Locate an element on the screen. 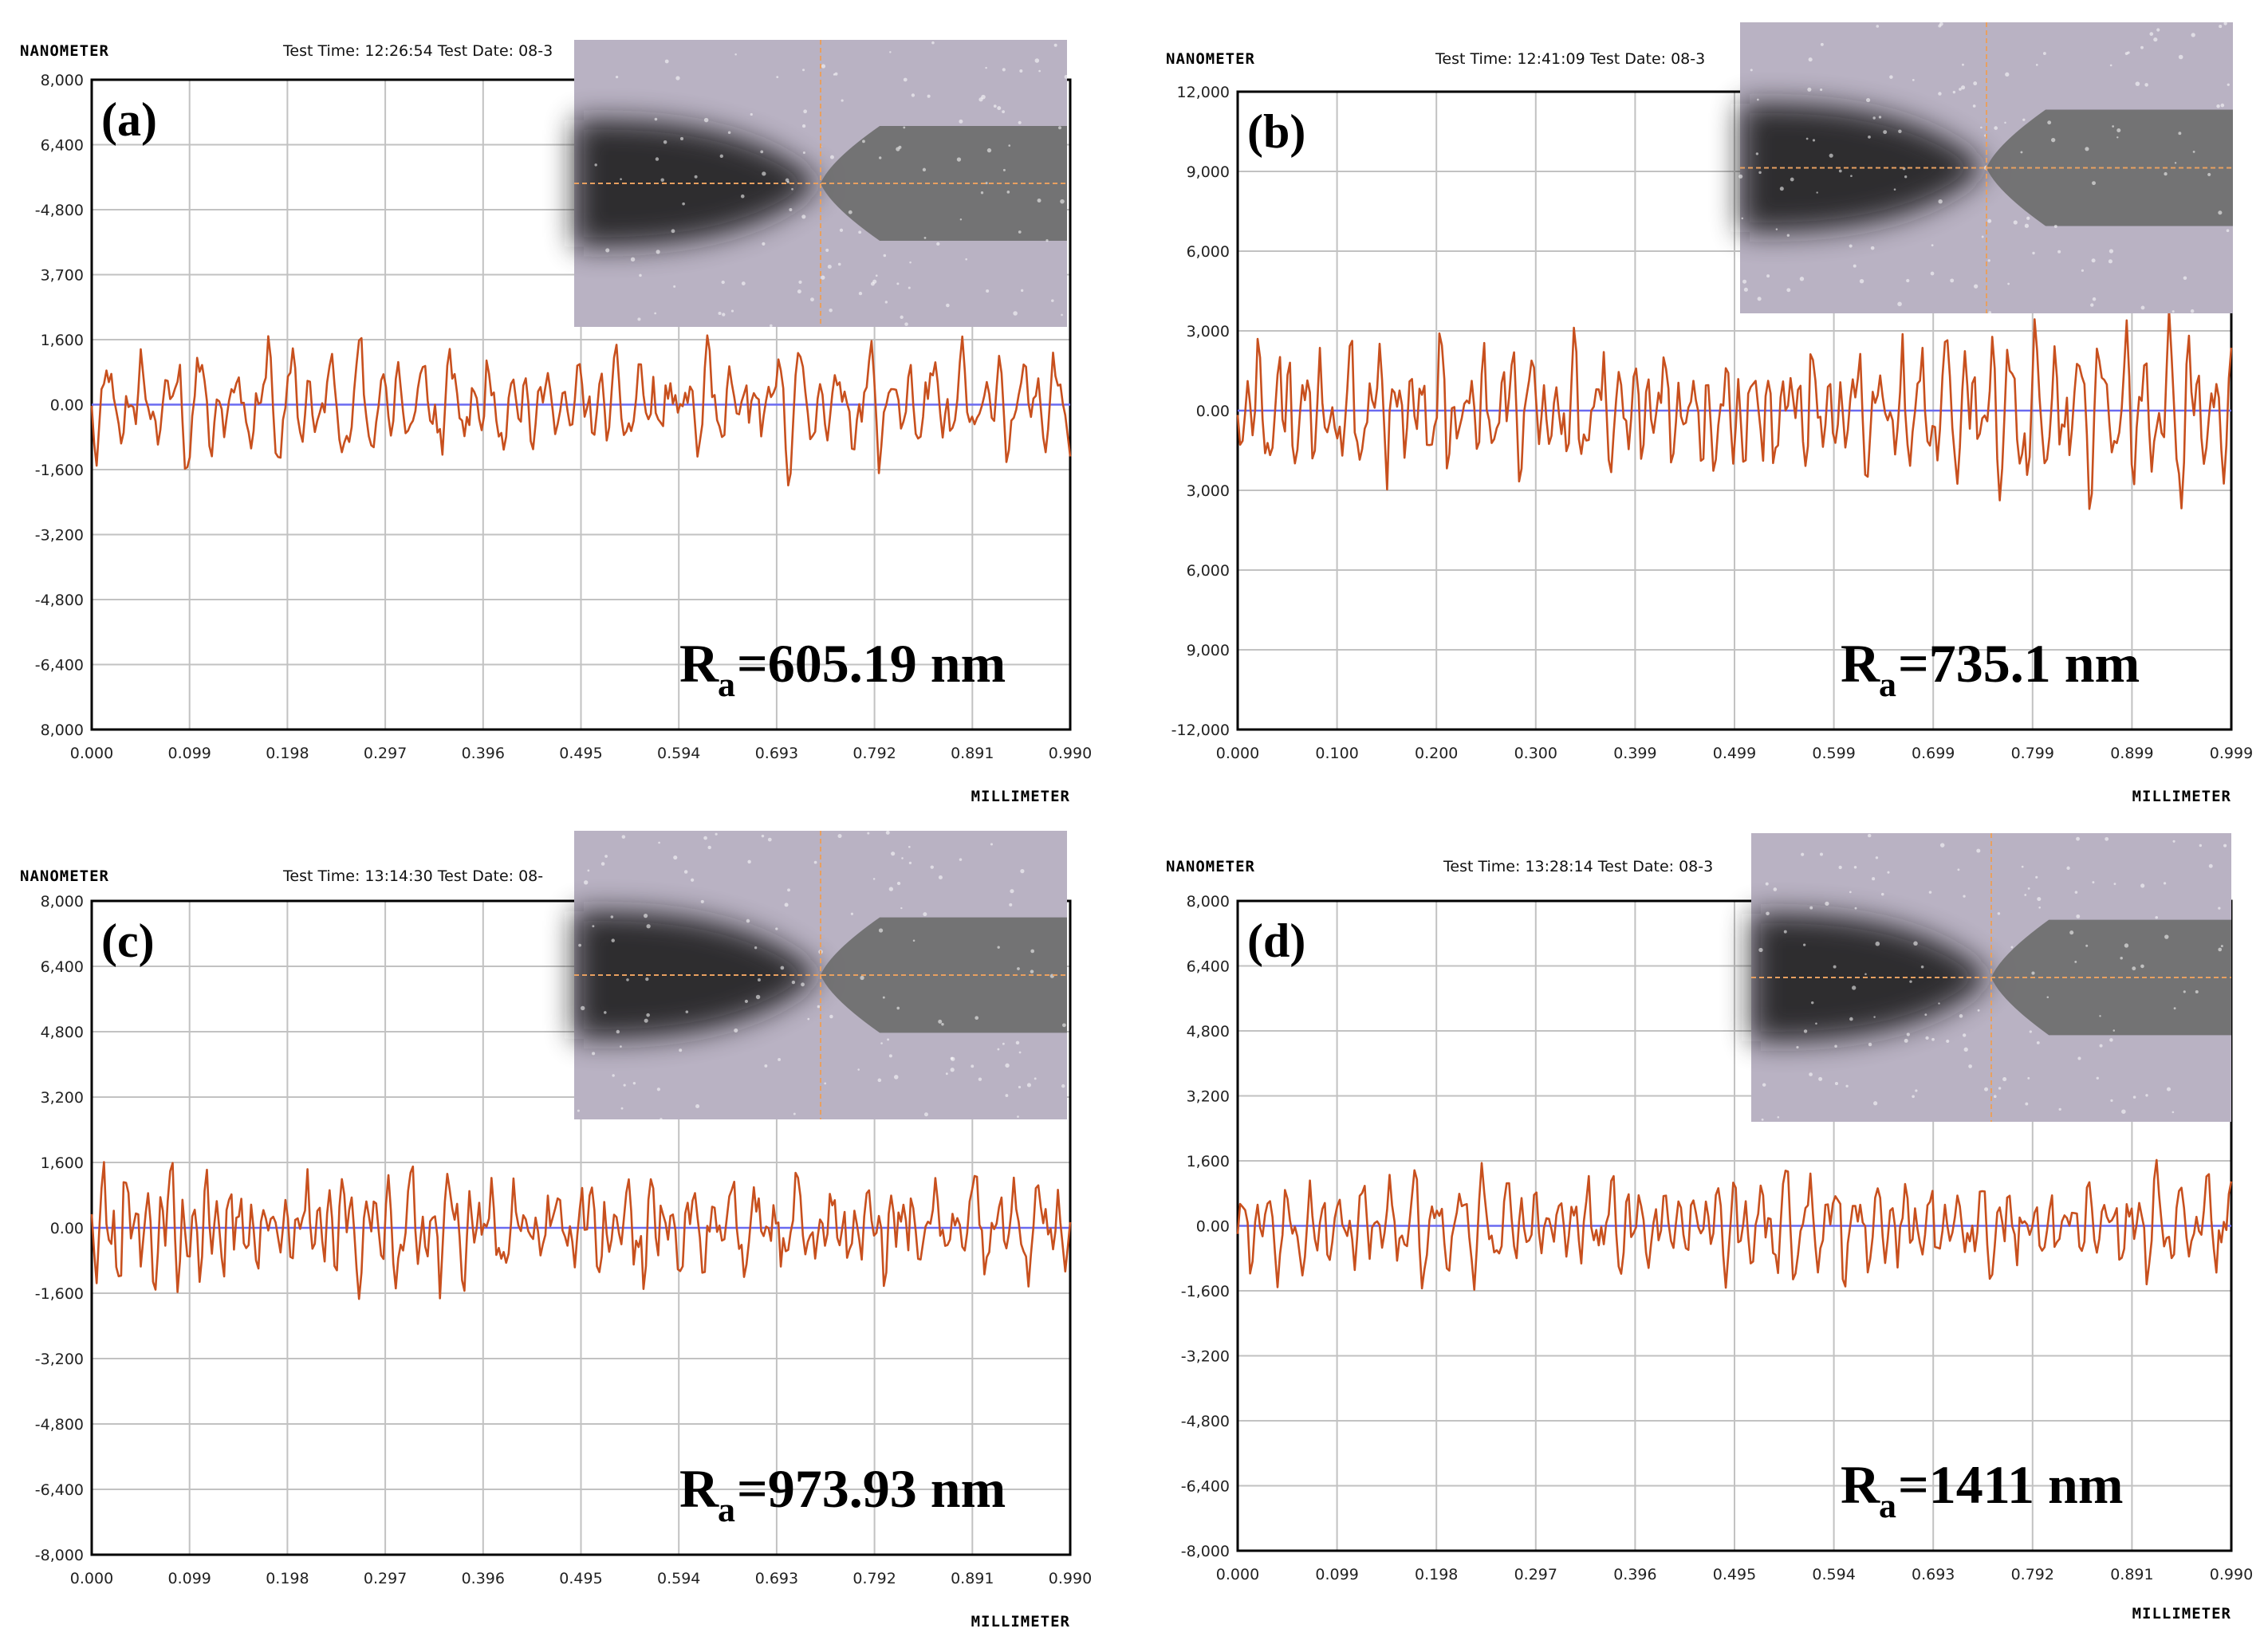 The width and height of the screenshot is (2268, 1648). x-tick-label: 0.792 is located at coordinates (874, 1578).